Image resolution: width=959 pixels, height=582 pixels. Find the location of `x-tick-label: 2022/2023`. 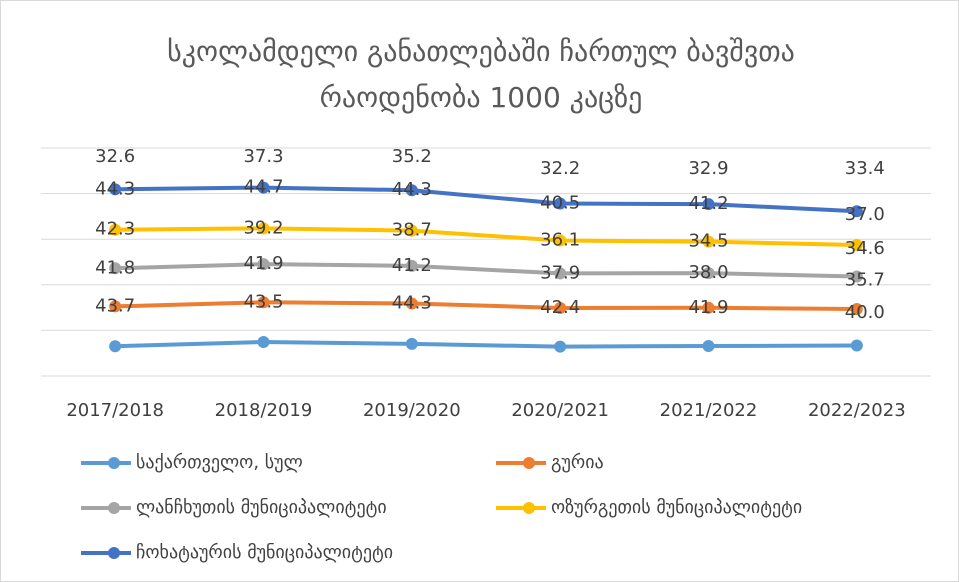

x-tick-label: 2022/2023 is located at coordinates (857, 410).